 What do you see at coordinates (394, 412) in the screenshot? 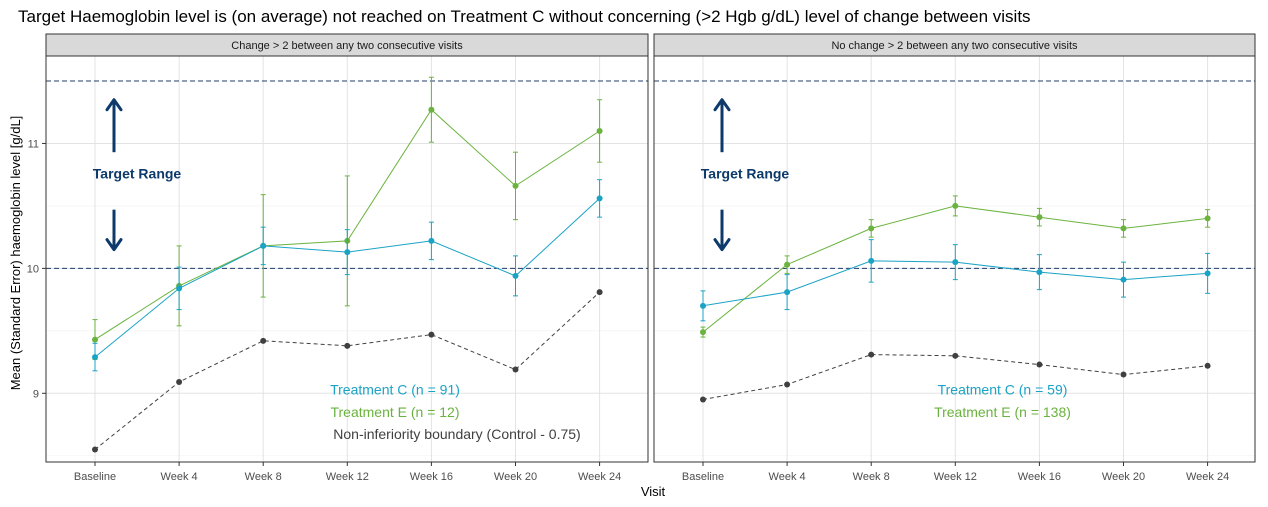
I see `treatment-e-label: Treatment E (n = 12)` at bounding box center [394, 412].